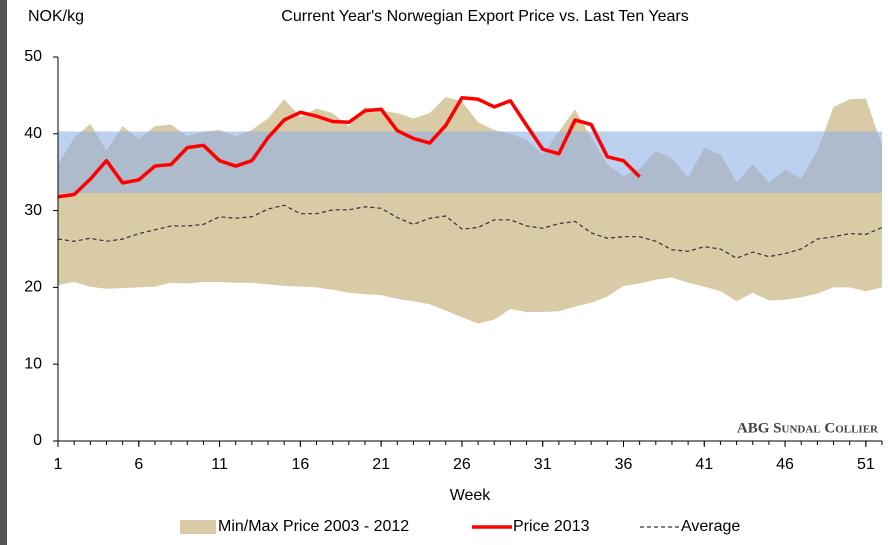 Image resolution: width=888 pixels, height=545 pixels. What do you see at coordinates (33, 363) in the screenshot?
I see `y-tick-label: 10` at bounding box center [33, 363].